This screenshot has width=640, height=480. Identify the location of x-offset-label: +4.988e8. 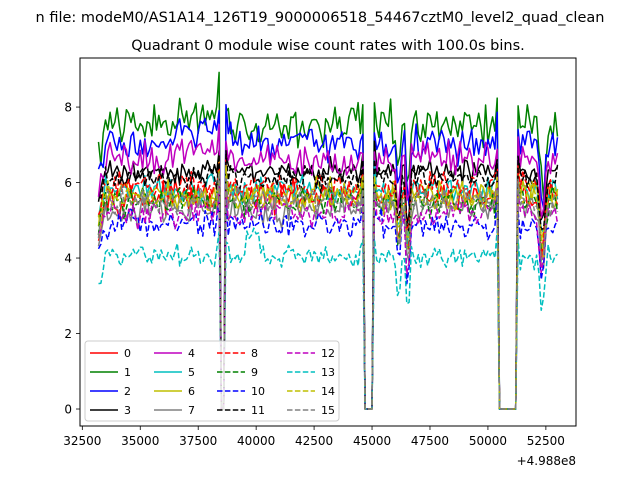
(546, 461).